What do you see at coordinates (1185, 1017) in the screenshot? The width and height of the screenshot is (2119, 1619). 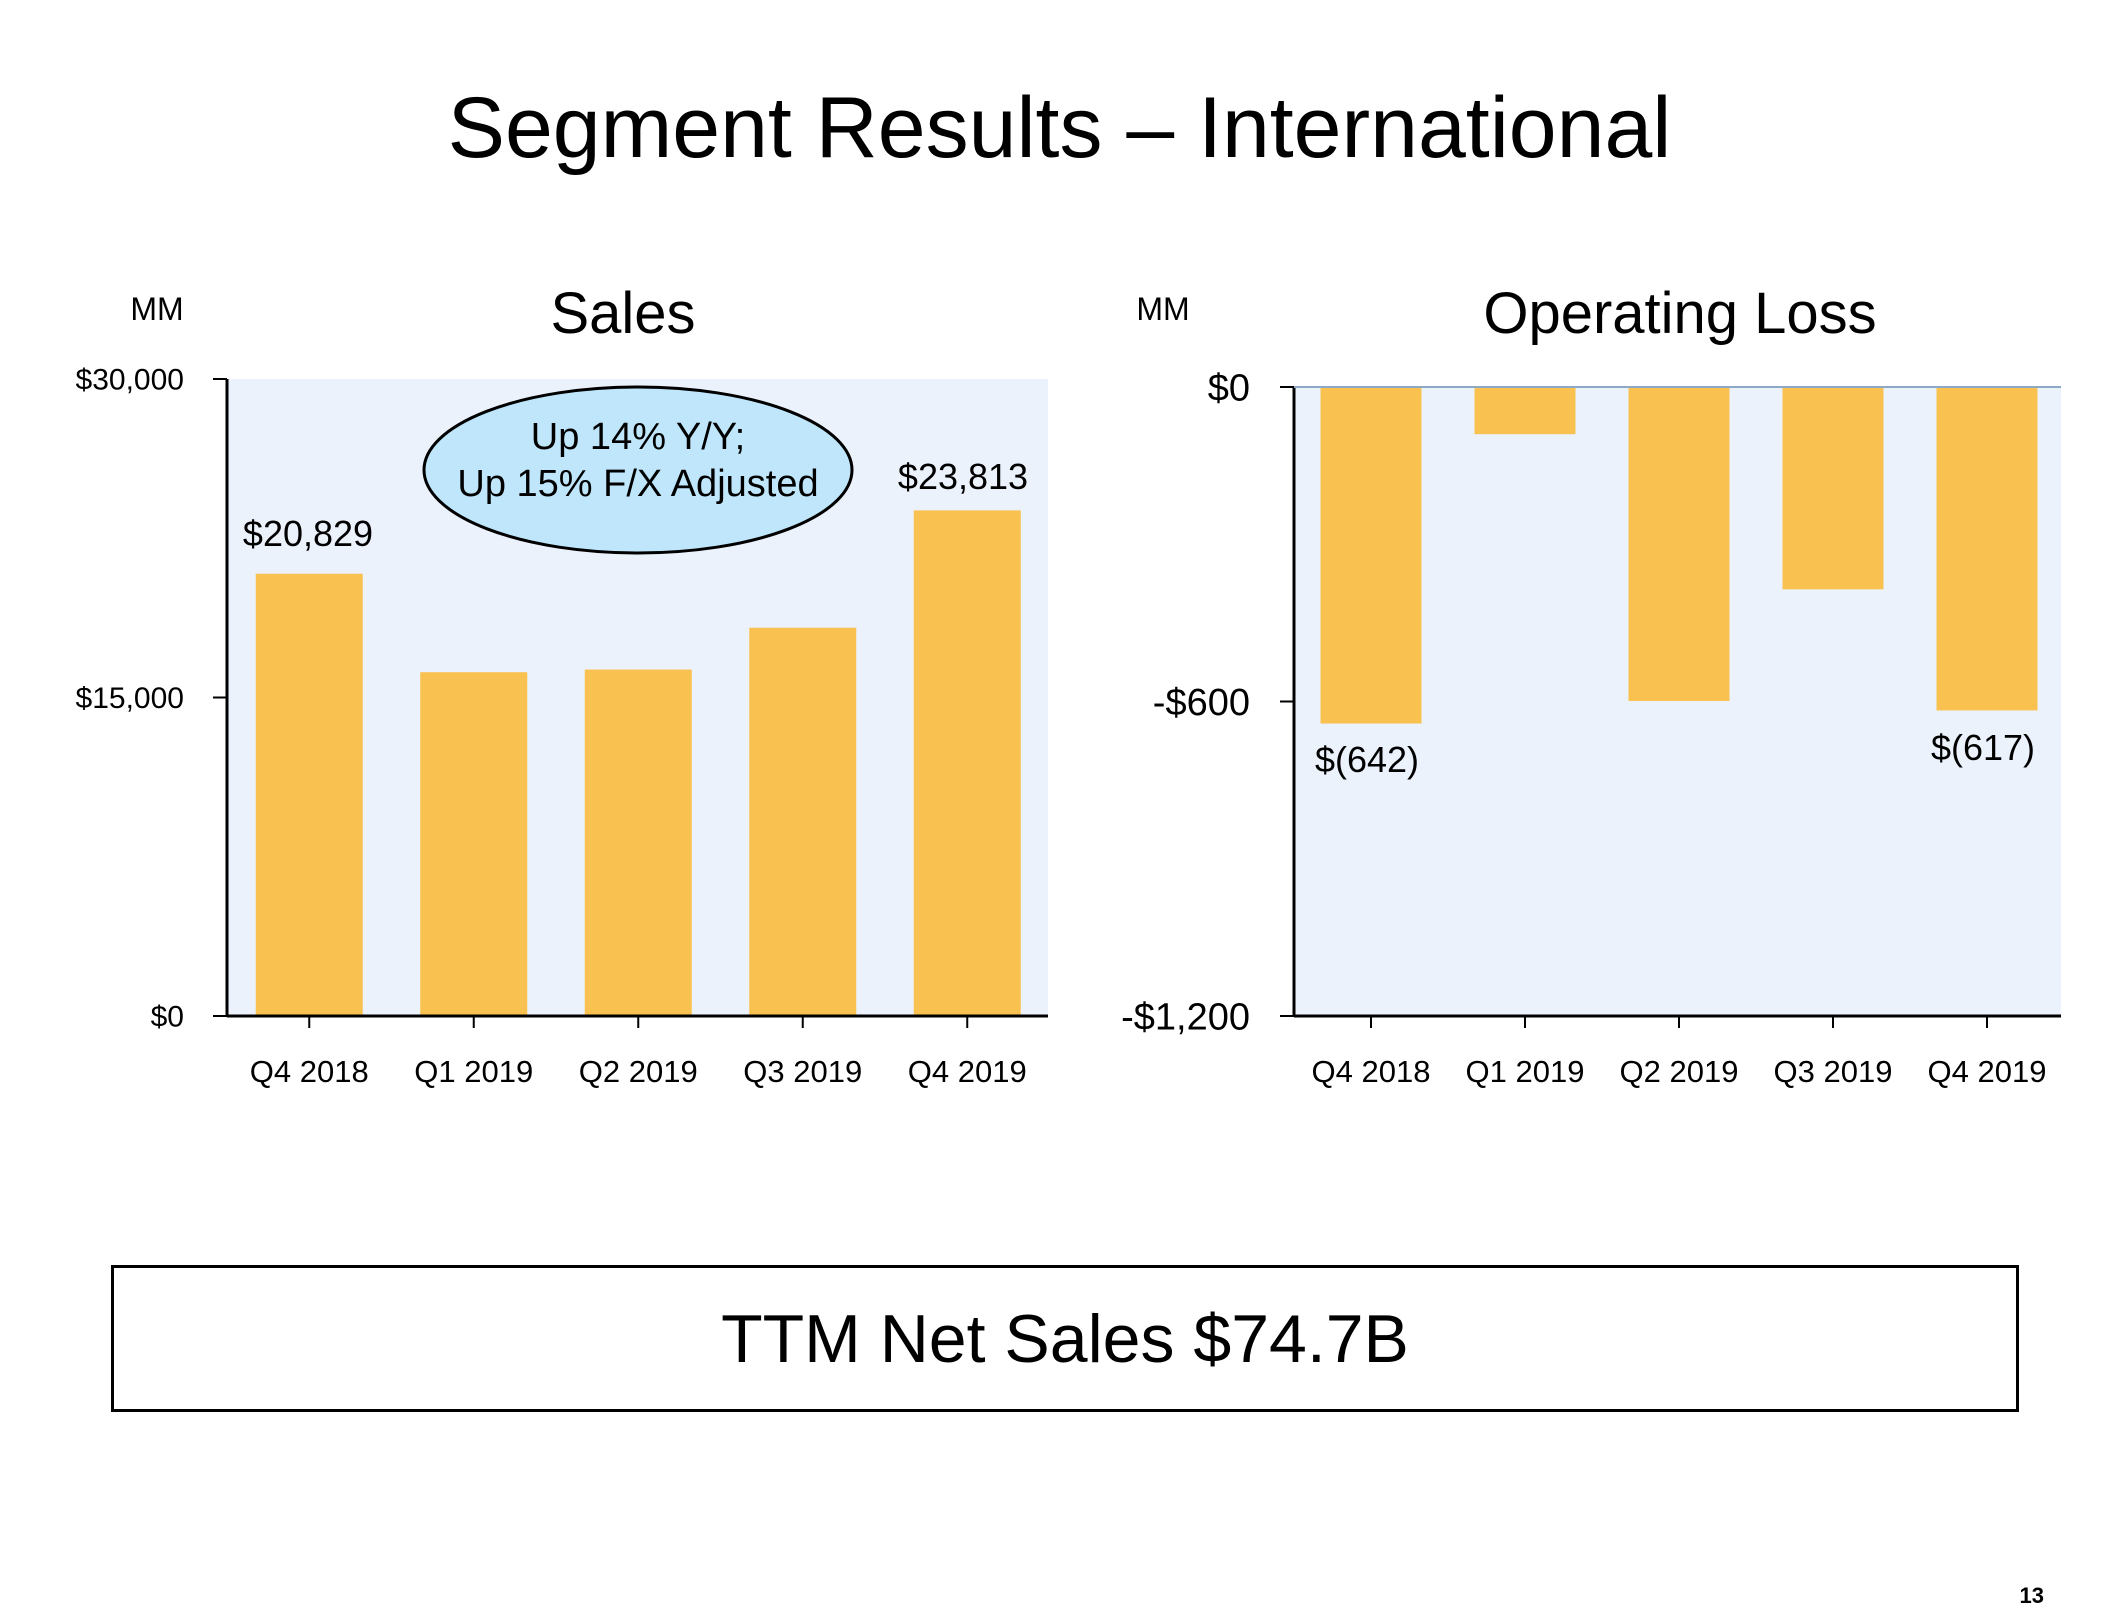 I see `y-tick-label: -$1,200` at bounding box center [1185, 1017].